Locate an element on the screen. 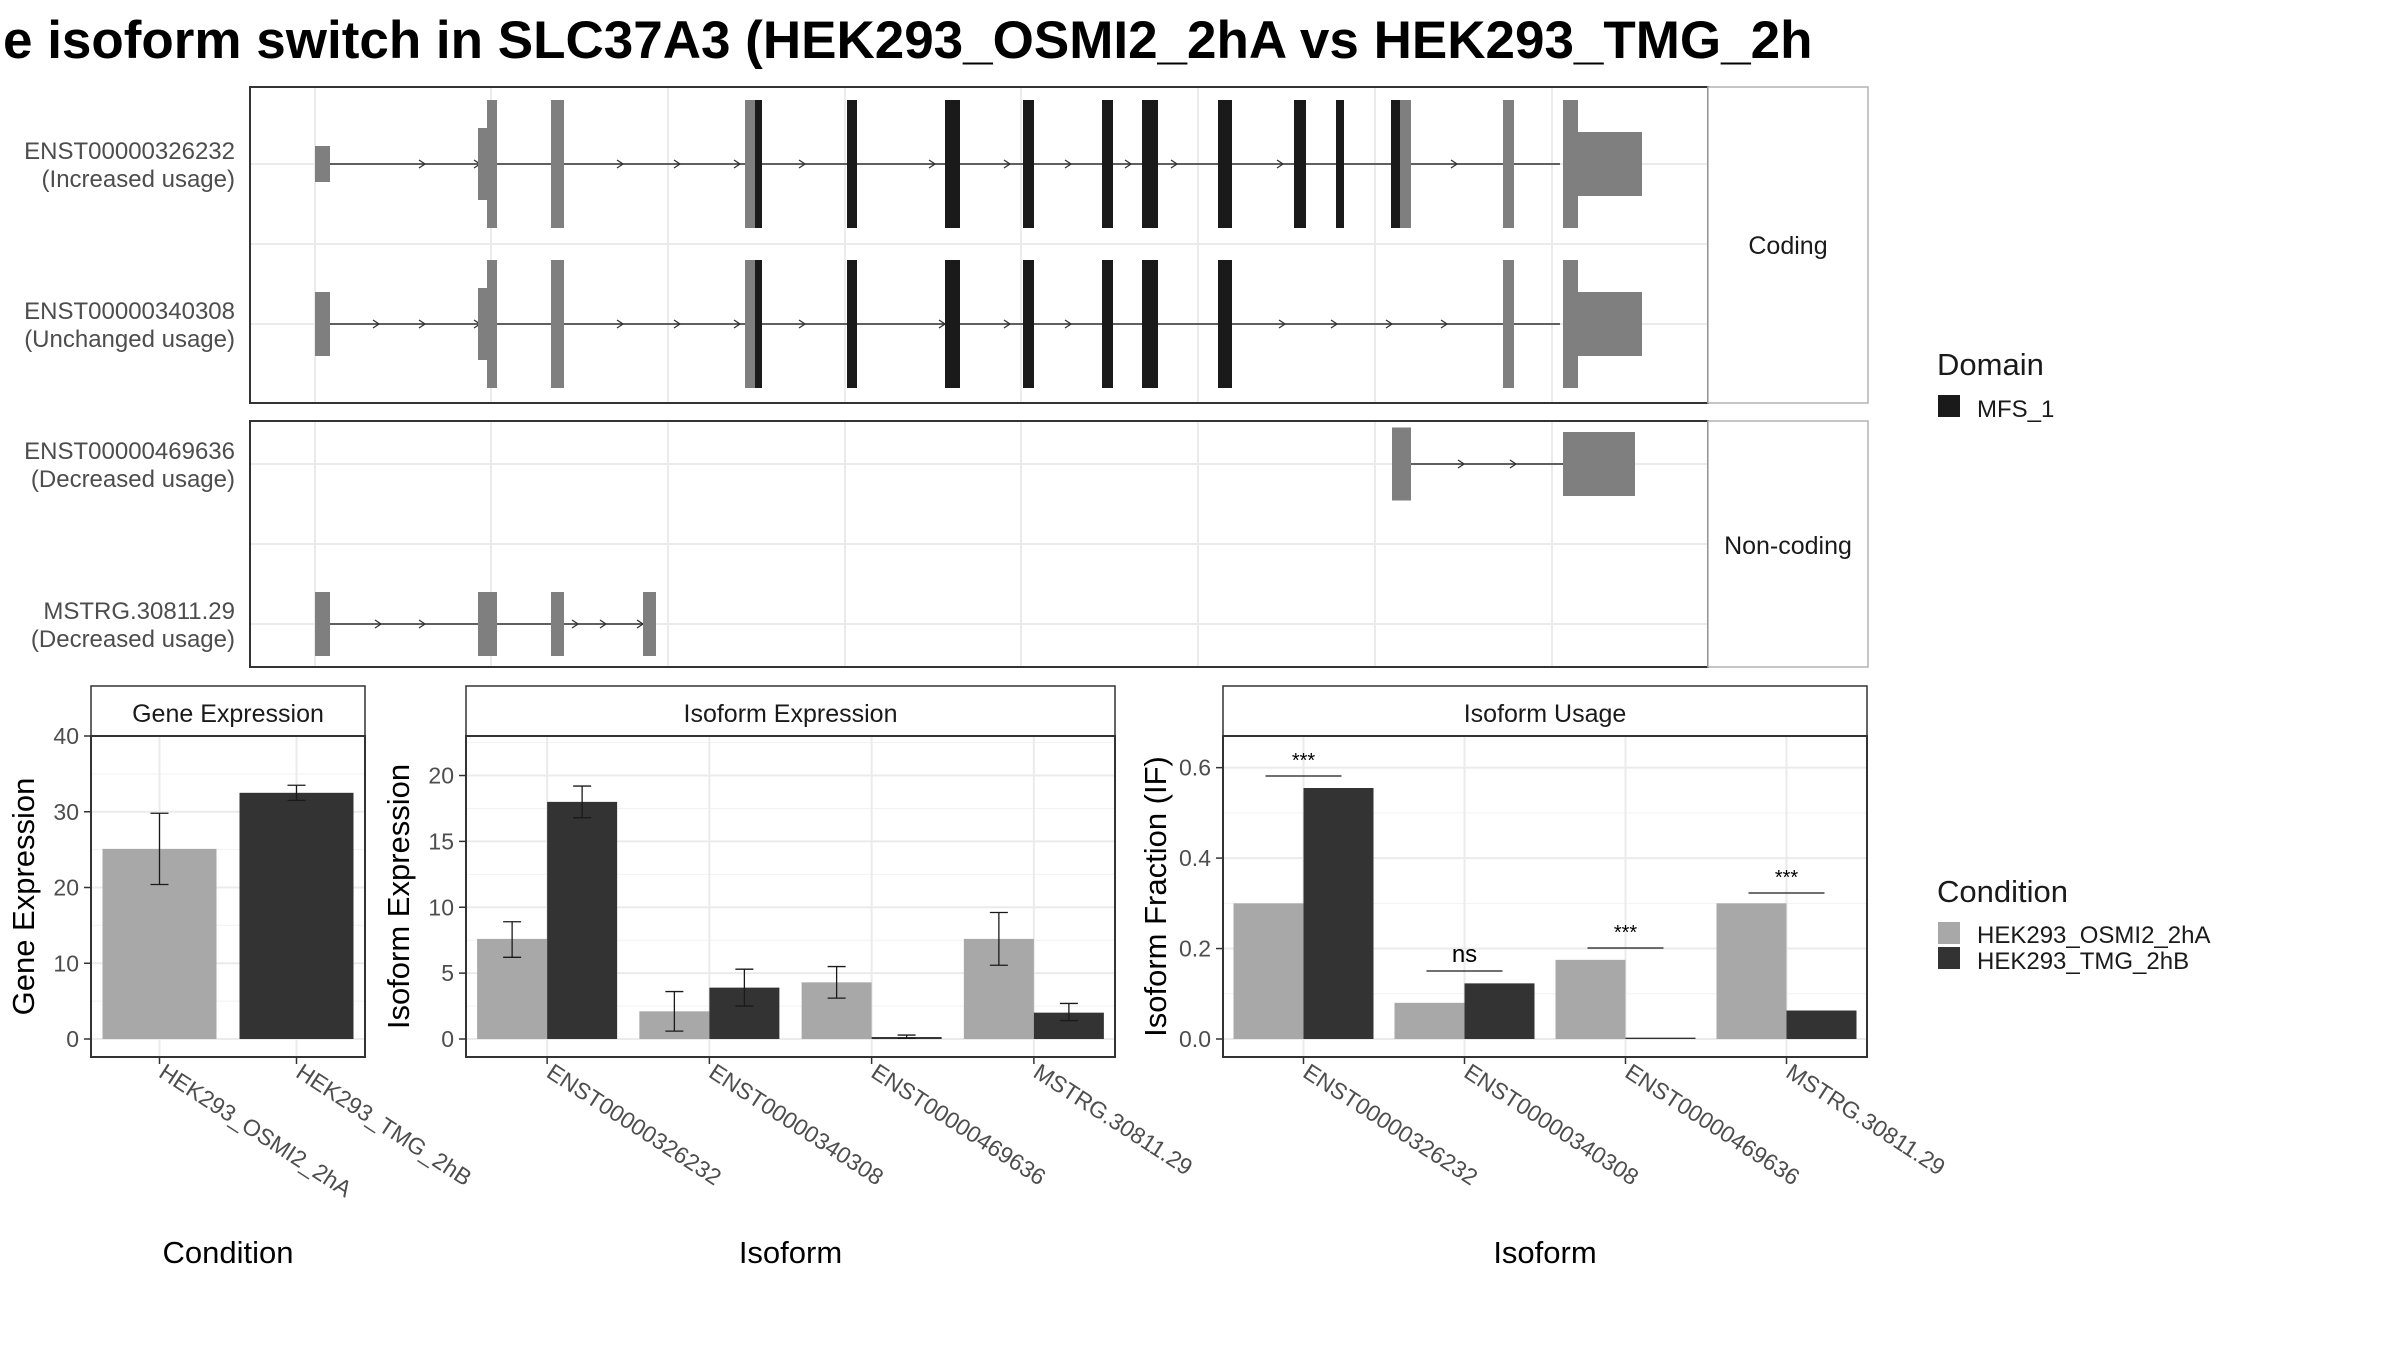 Image resolution: width=2400 pixels, height=1350 pixels. condition-legend-title: Condition is located at coordinates (2002, 891).